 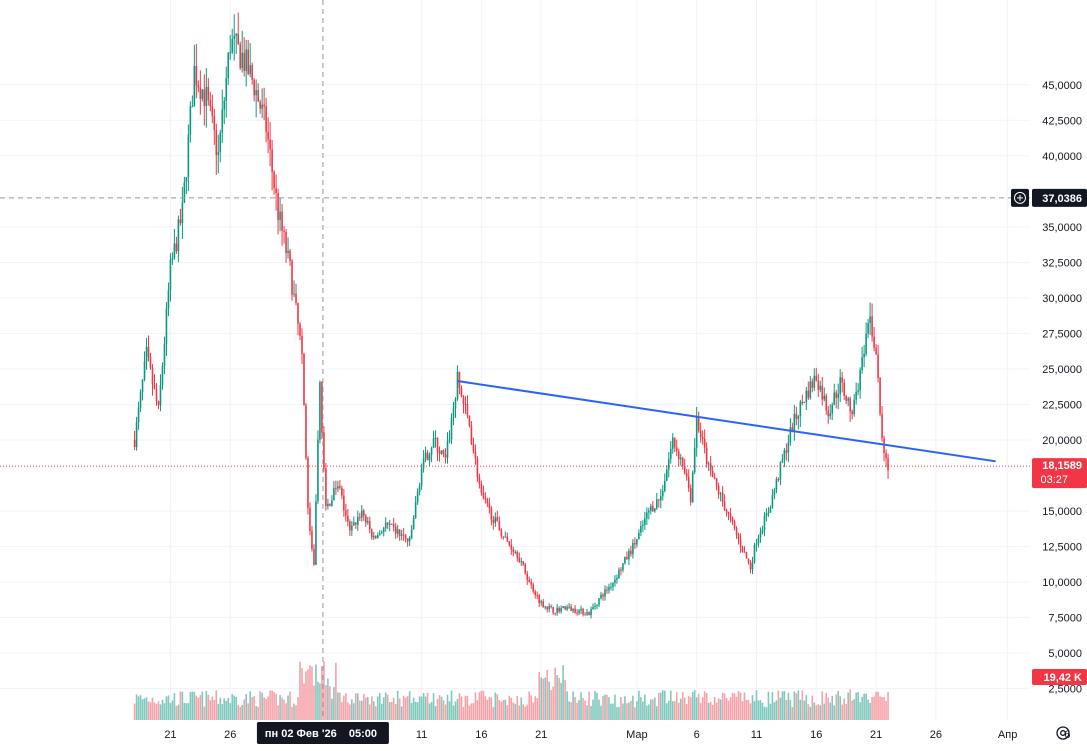 What do you see at coordinates (363, 734) in the screenshot?
I see `crosshair-time: 05:00` at bounding box center [363, 734].